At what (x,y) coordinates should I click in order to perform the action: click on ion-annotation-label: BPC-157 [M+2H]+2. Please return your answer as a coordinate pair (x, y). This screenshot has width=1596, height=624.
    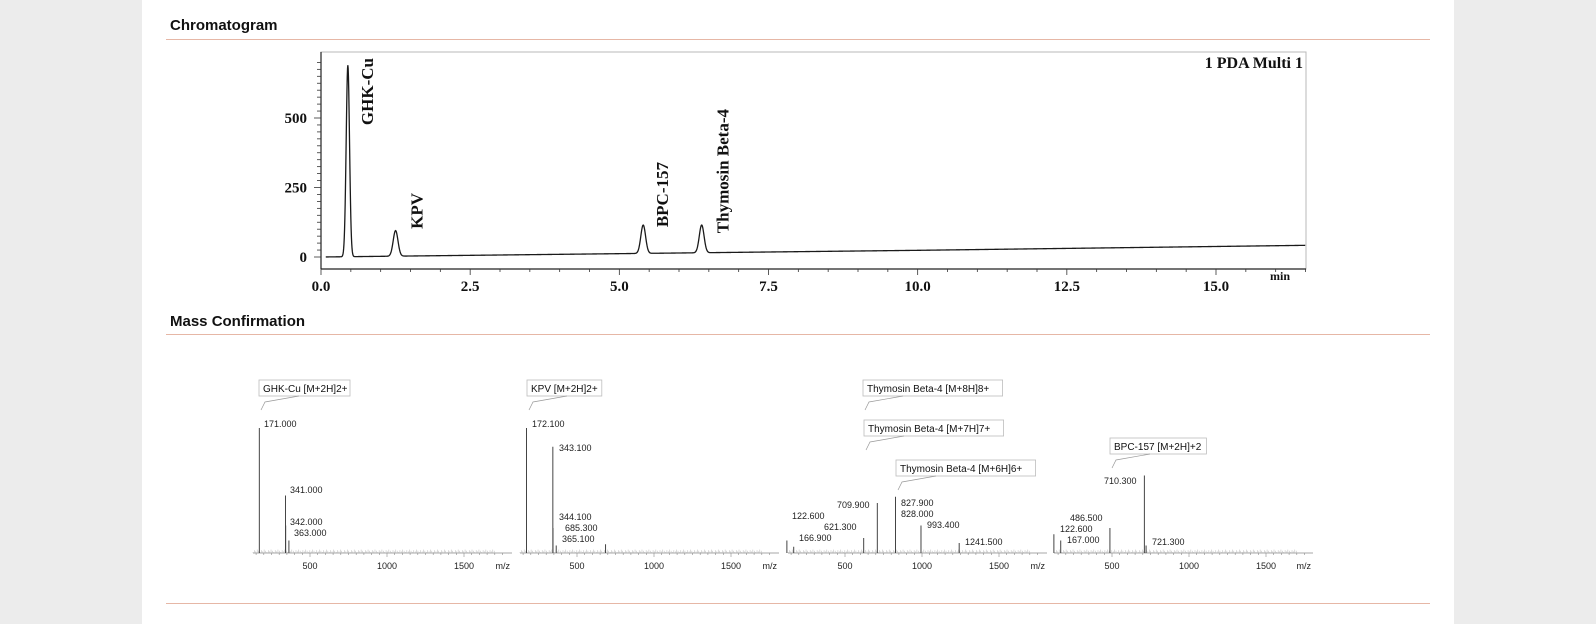
    Looking at the image, I should click on (1158, 447).